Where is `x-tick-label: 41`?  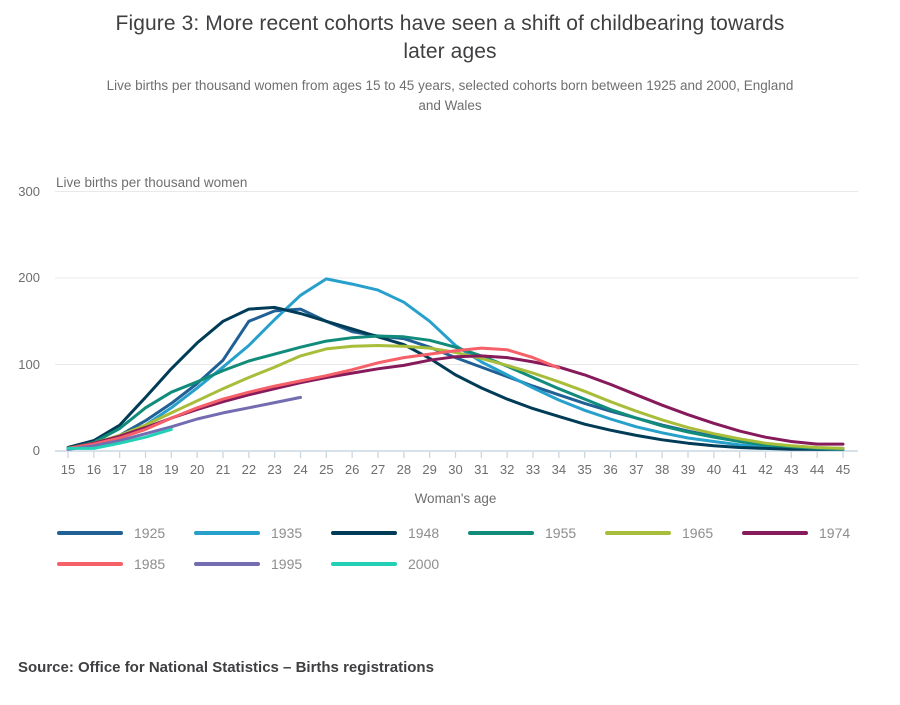
x-tick-label: 41 is located at coordinates (739, 469).